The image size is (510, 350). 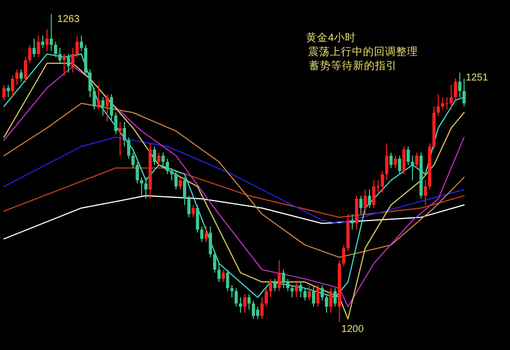 I want to click on text: 1200, so click(x=352, y=329).